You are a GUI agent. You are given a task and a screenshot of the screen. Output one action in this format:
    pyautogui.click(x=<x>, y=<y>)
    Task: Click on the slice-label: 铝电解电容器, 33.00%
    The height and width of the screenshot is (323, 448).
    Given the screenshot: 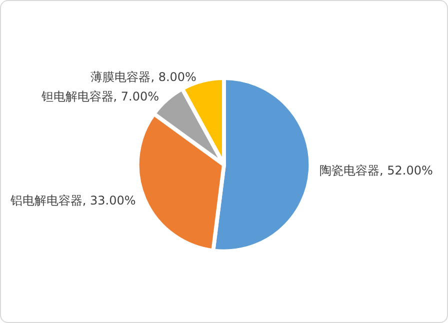 What is the action you would take?
    pyautogui.click(x=72, y=201)
    